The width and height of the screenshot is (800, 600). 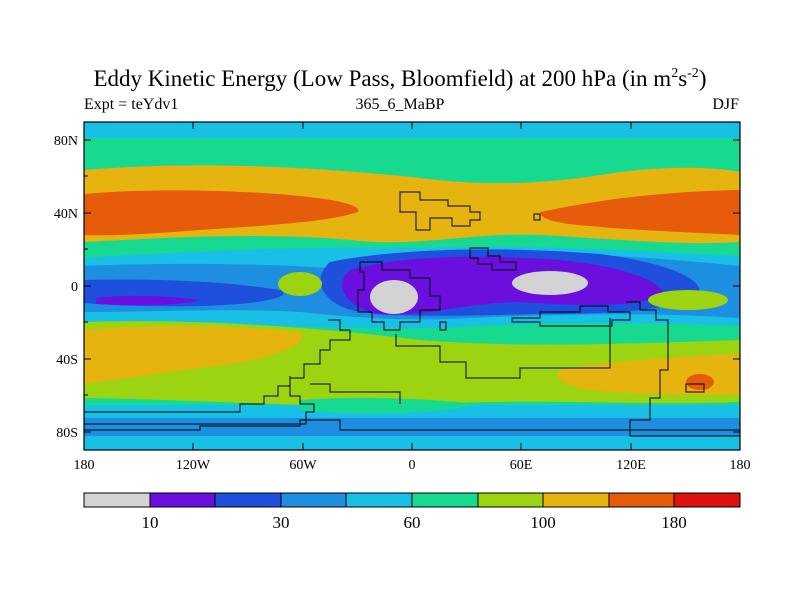 I want to click on tropical-purple-west, so click(x=148, y=300).